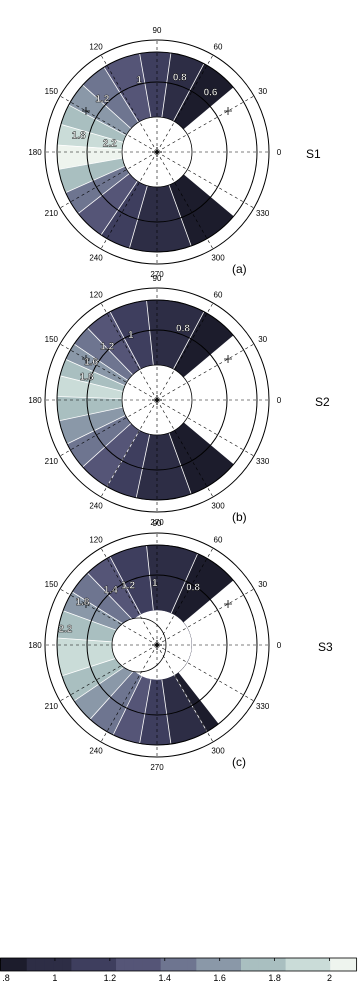 This screenshot has width=359, height=989. Describe the element at coordinates (263, 213) in the screenshot. I see `angle-tick-label: 330` at that location.